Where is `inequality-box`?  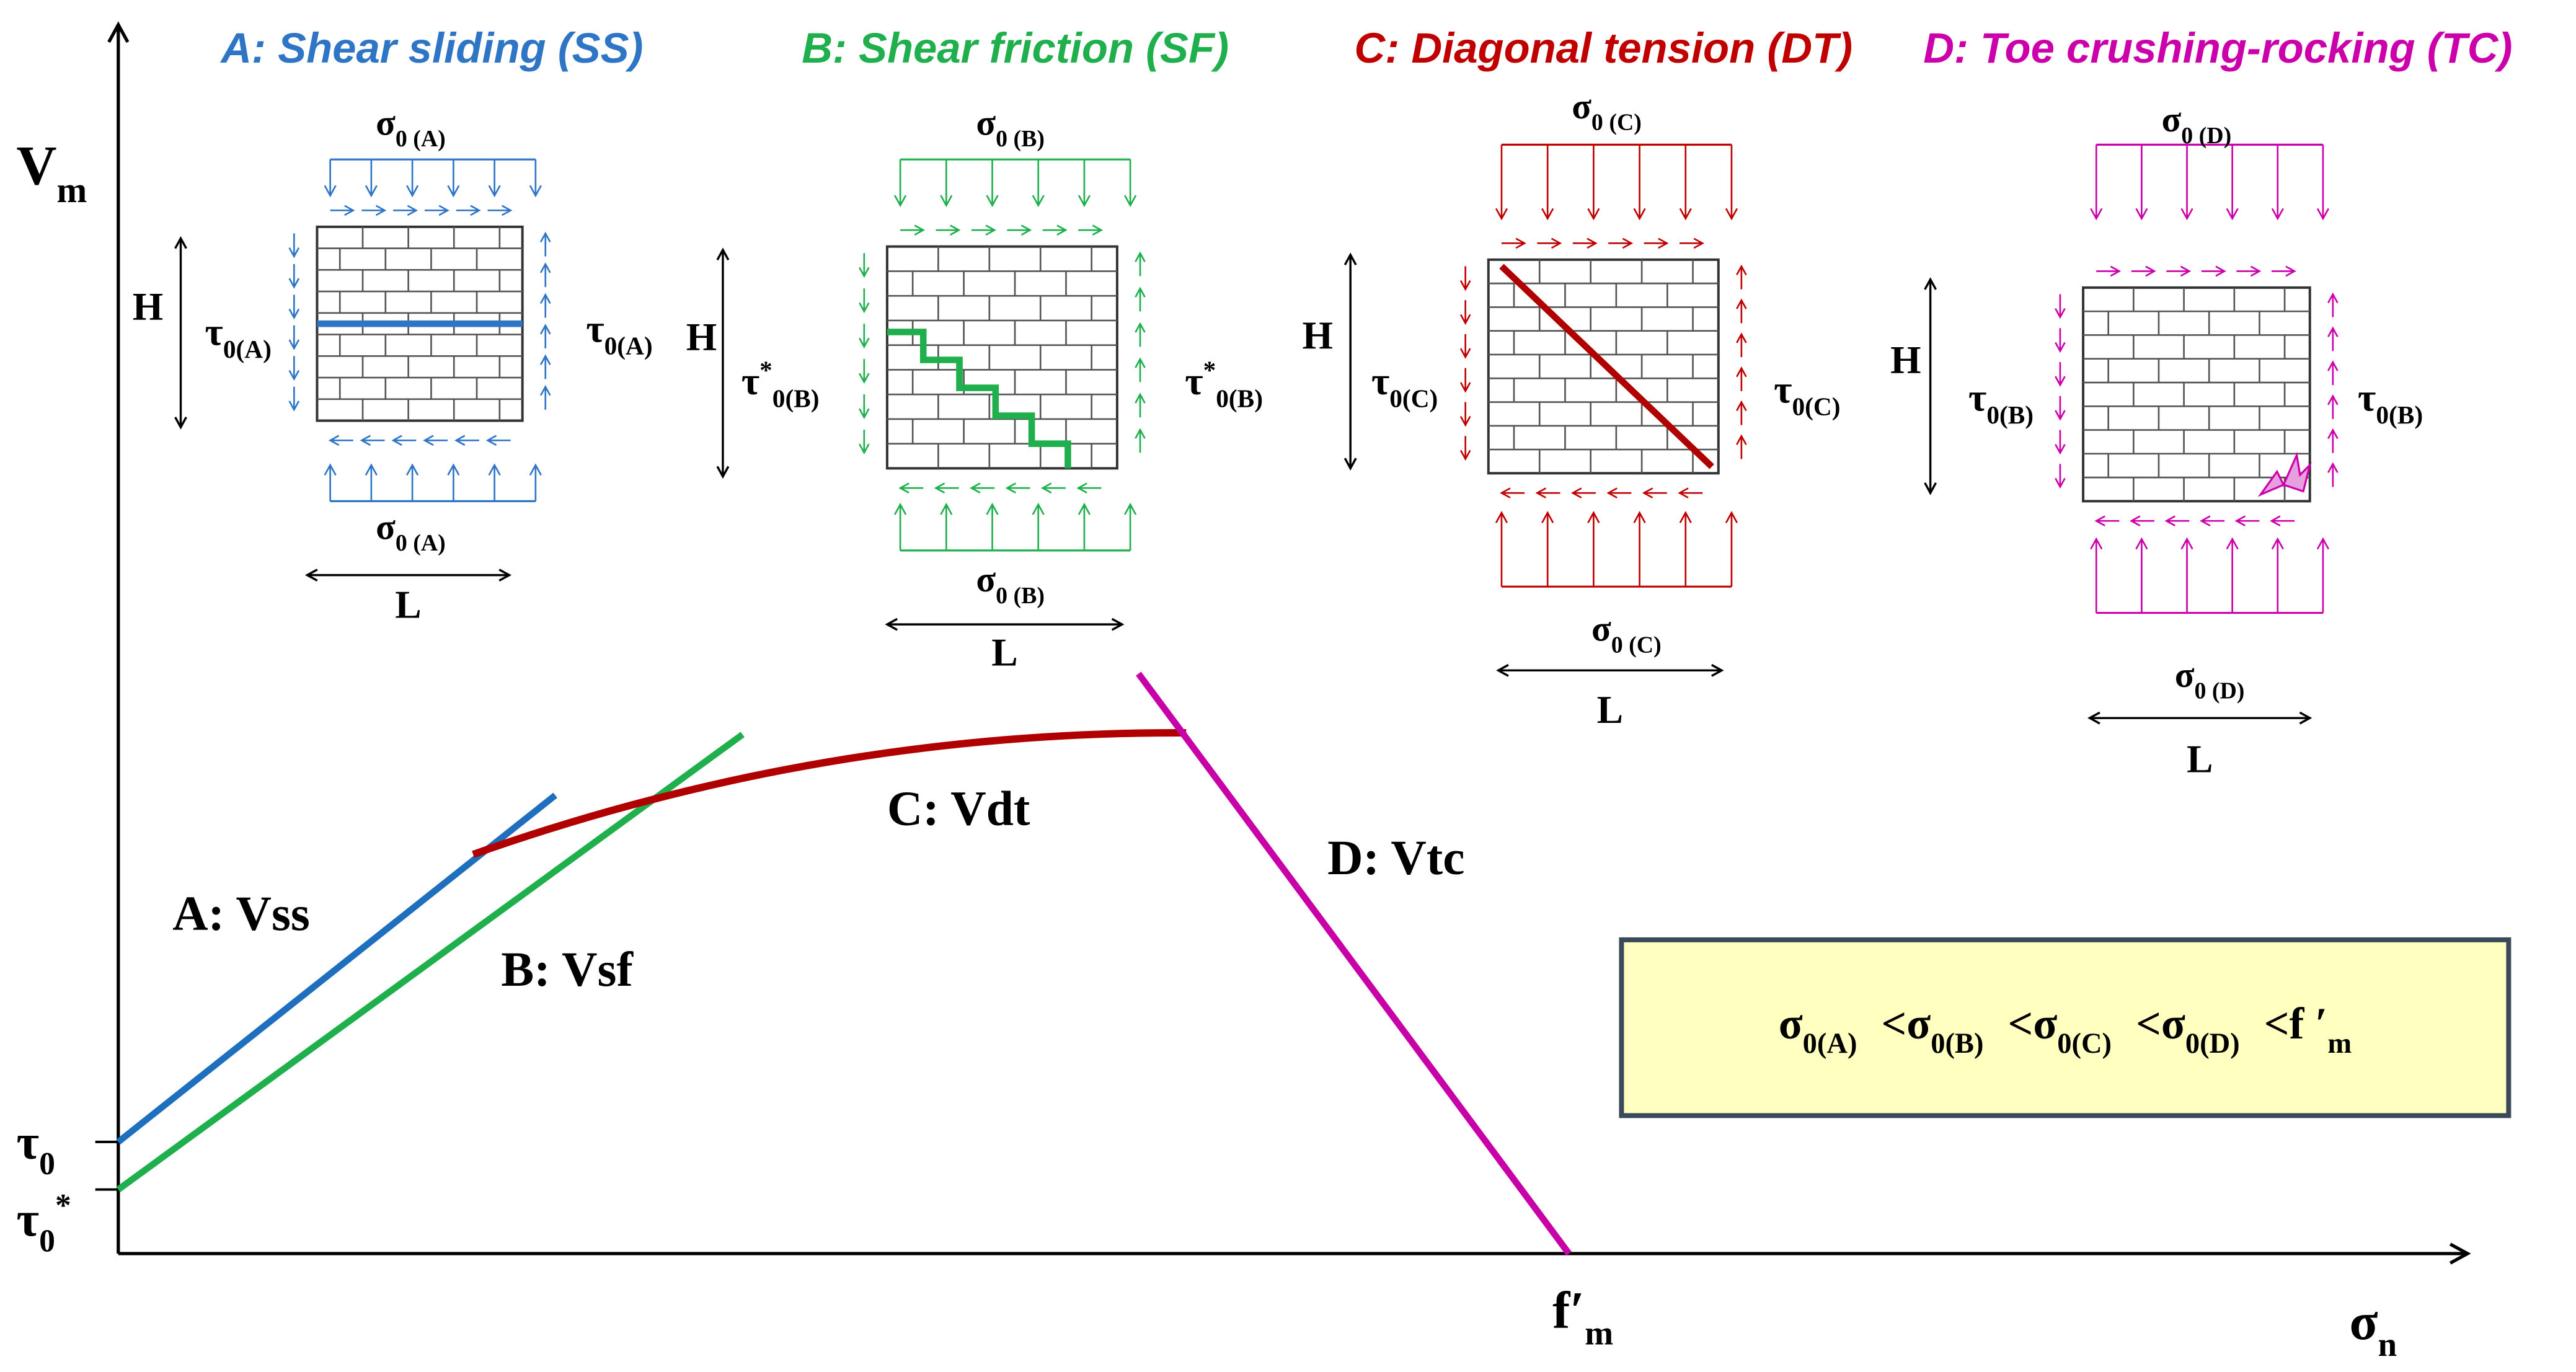
inequality-box is located at coordinates (2065, 1027).